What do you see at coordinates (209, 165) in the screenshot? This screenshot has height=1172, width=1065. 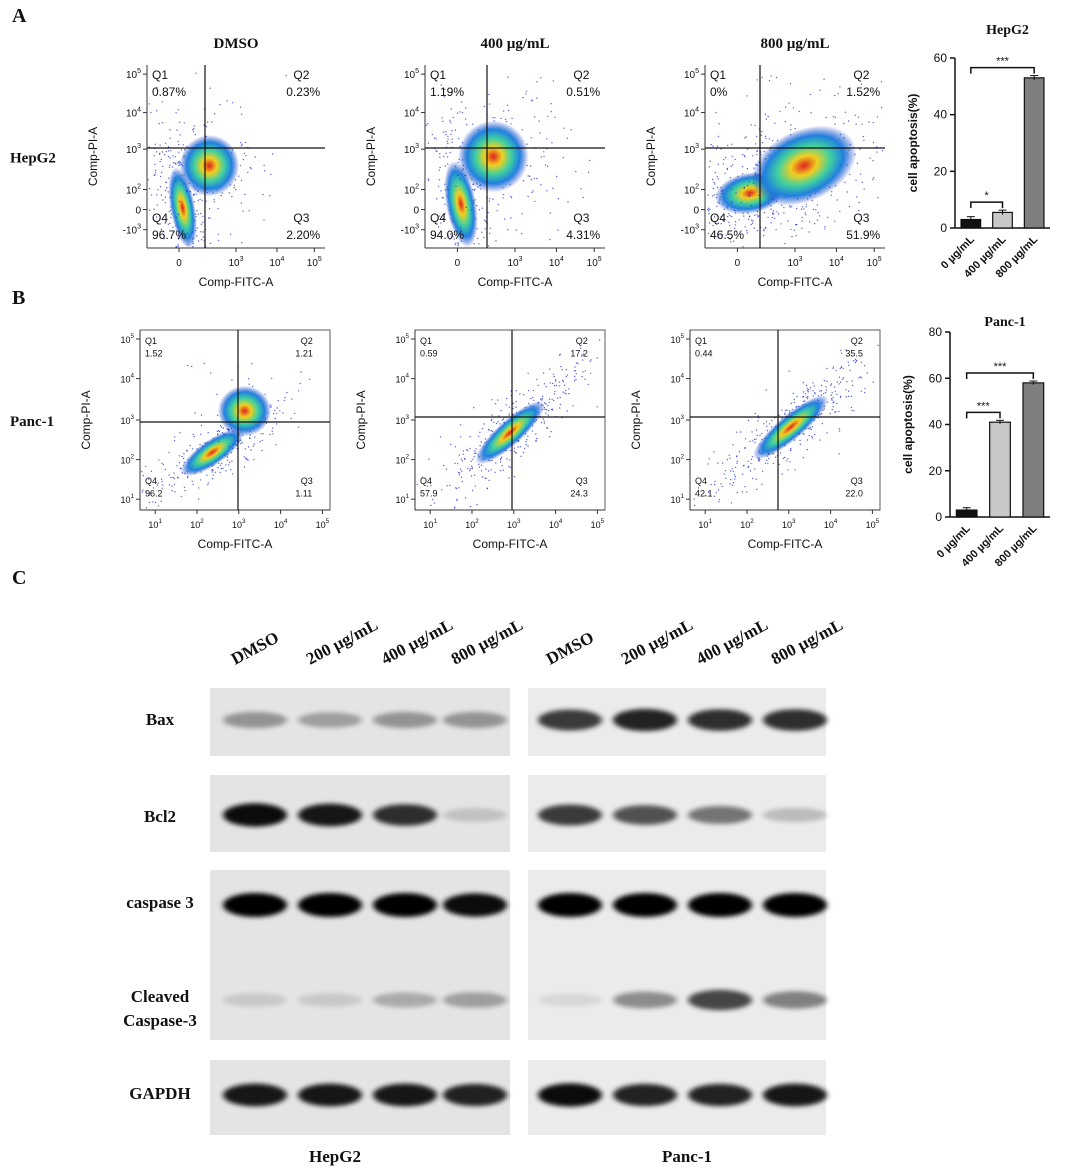 I see `density-core` at bounding box center [209, 165].